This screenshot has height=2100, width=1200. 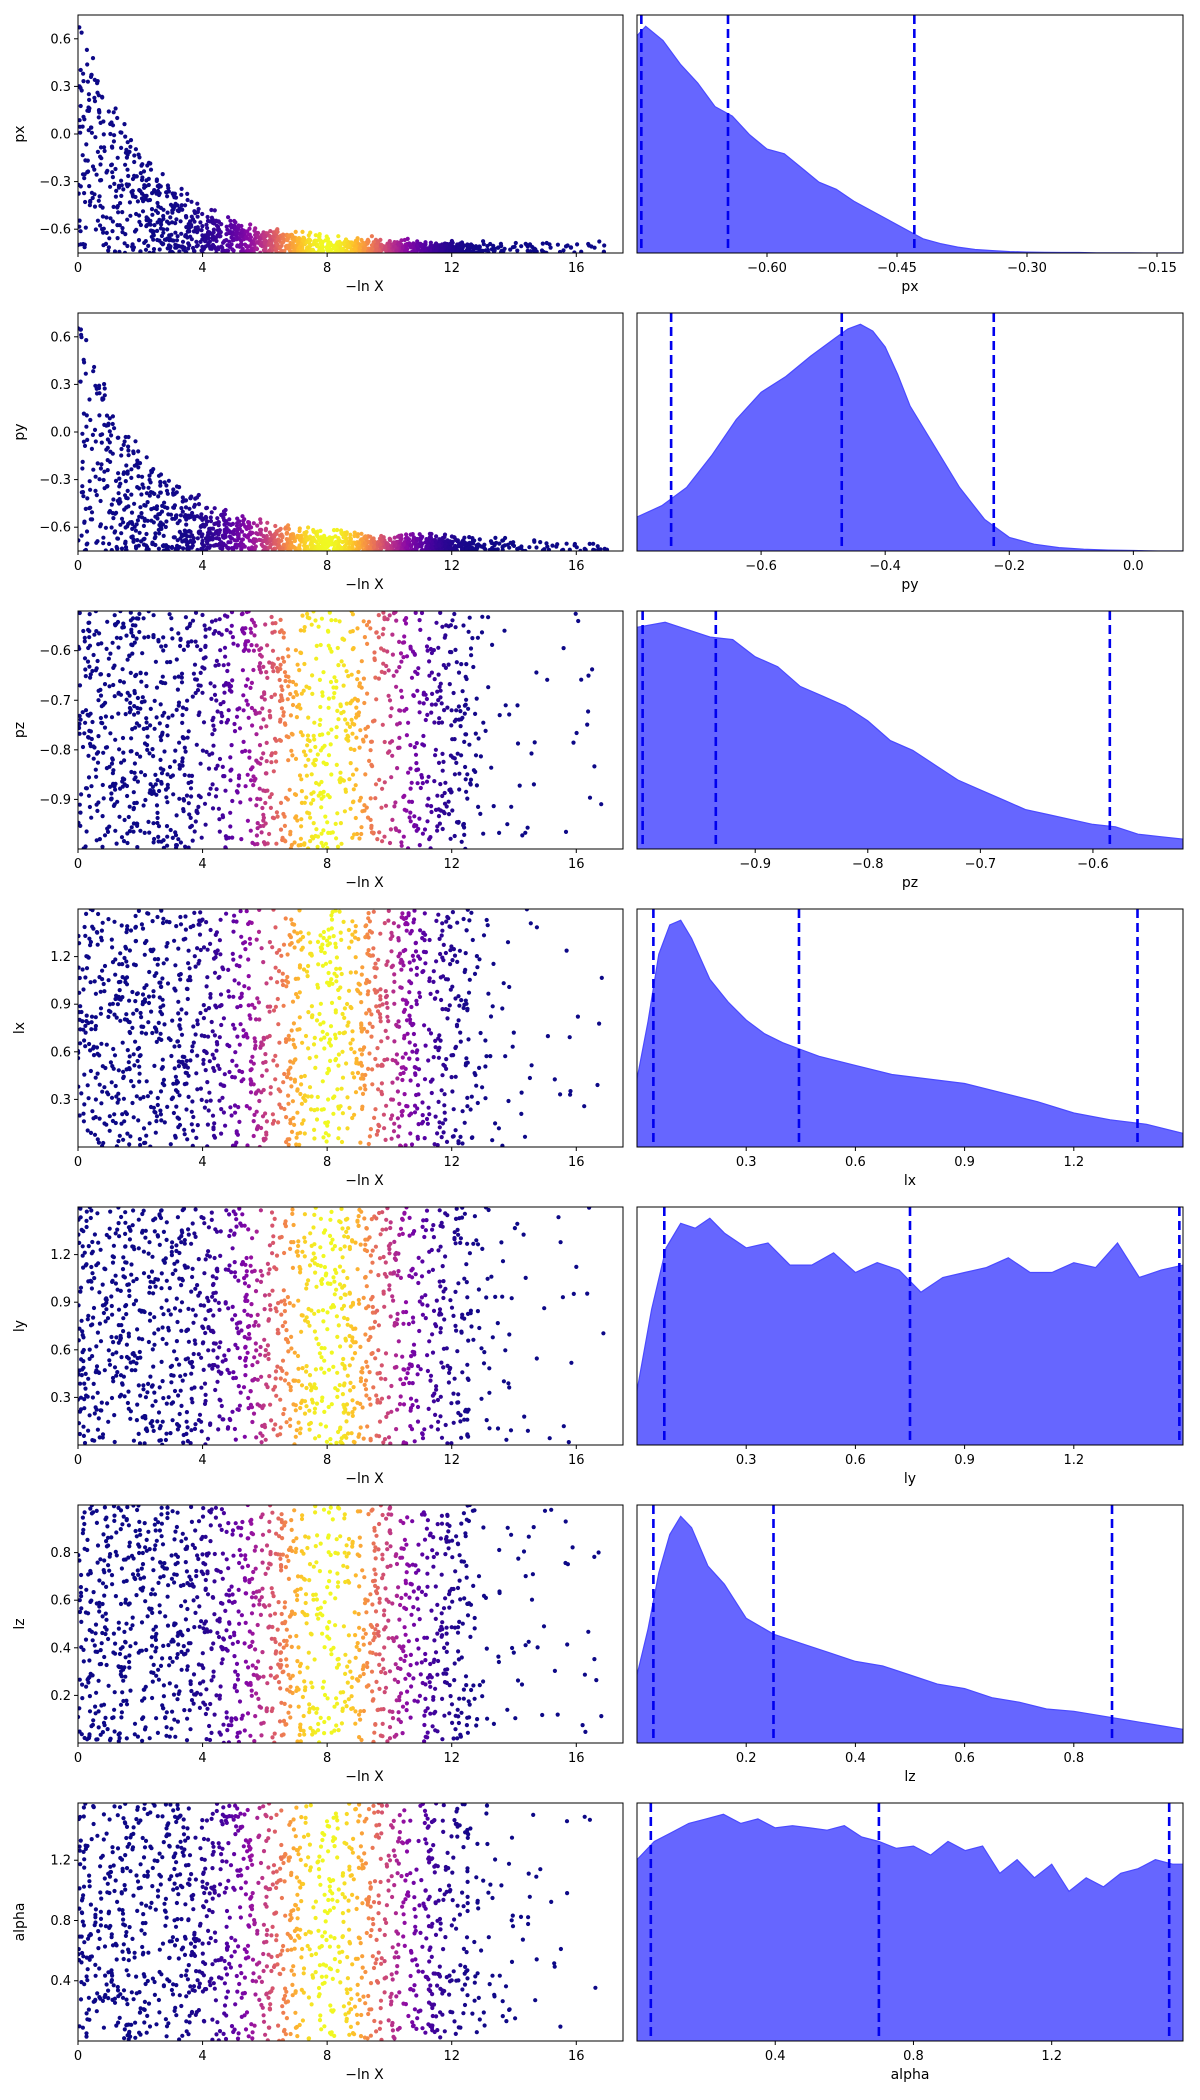 I want to click on trace-ytick-label: 0.3, so click(x=60, y=385).